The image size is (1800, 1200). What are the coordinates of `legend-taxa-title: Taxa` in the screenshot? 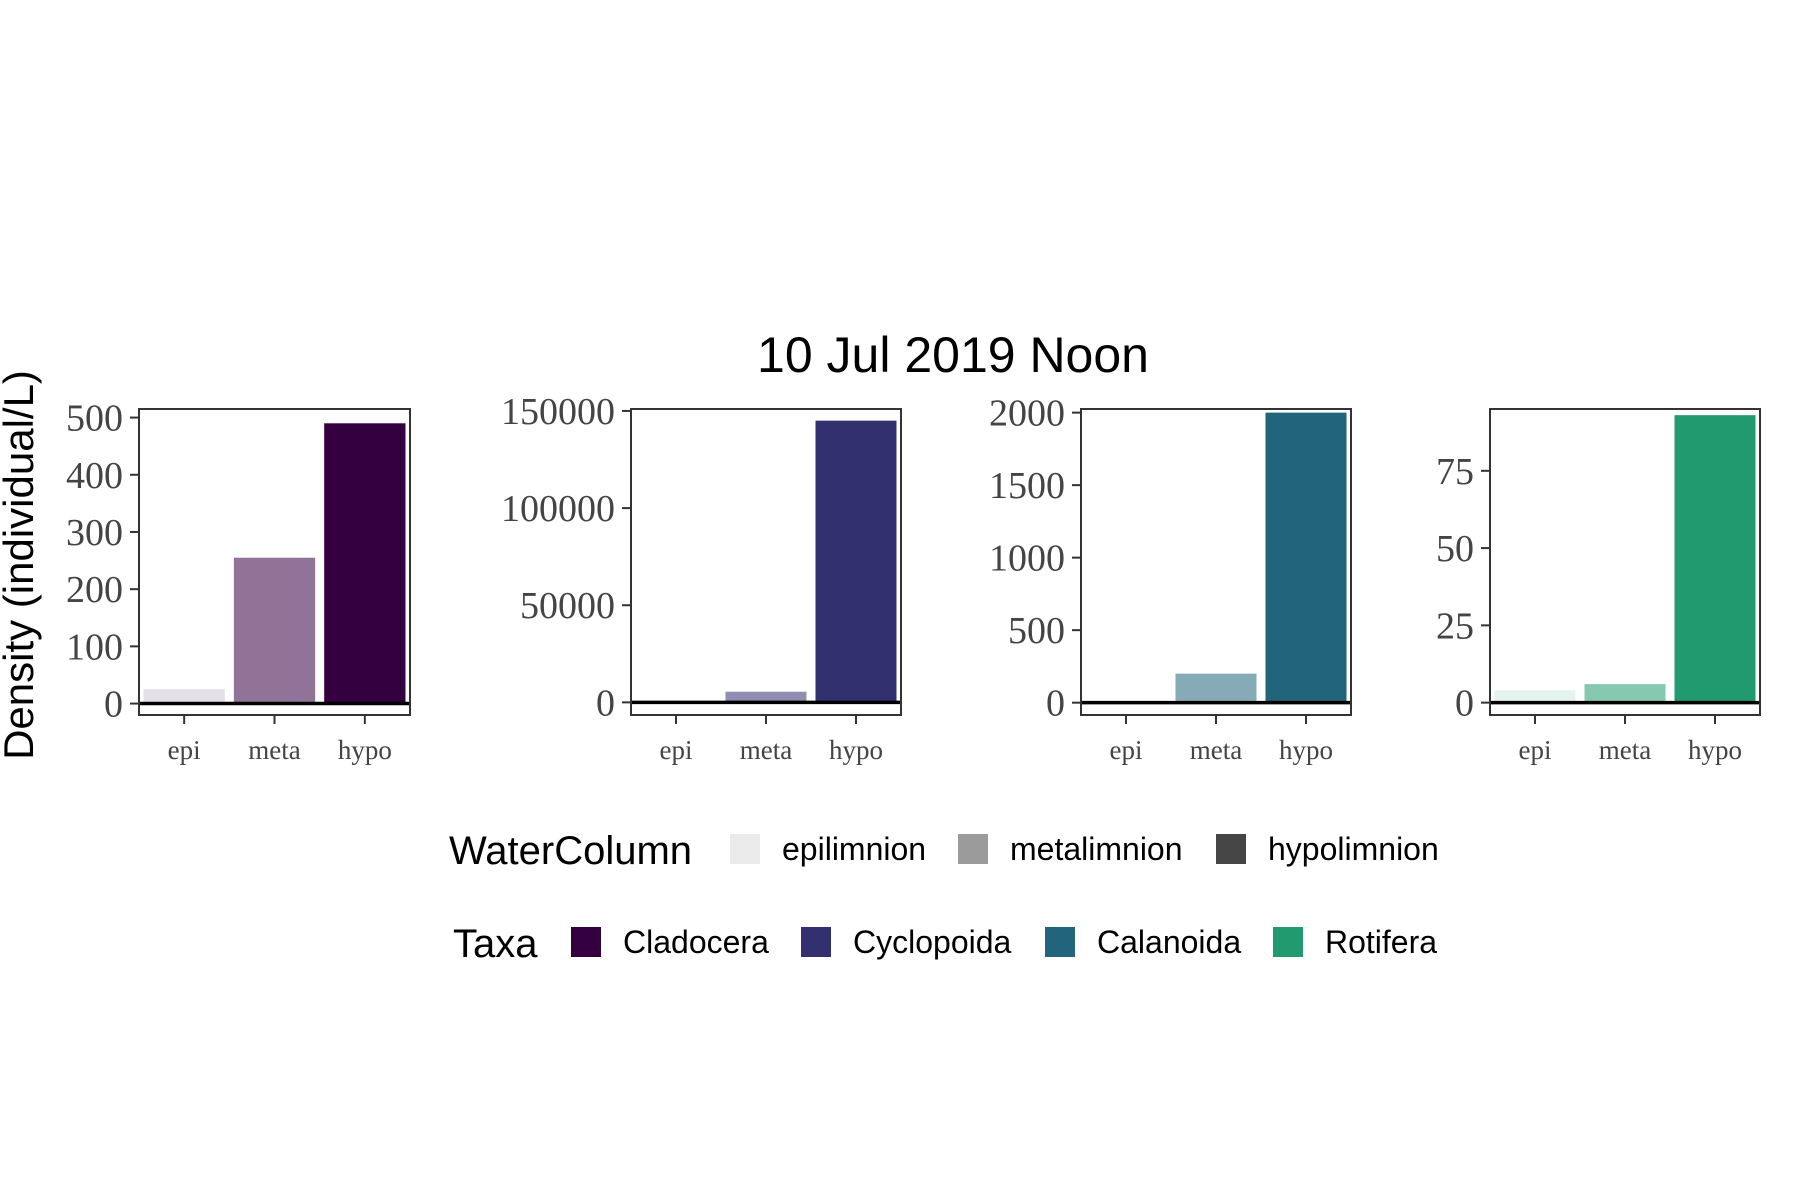 It's located at (495, 944).